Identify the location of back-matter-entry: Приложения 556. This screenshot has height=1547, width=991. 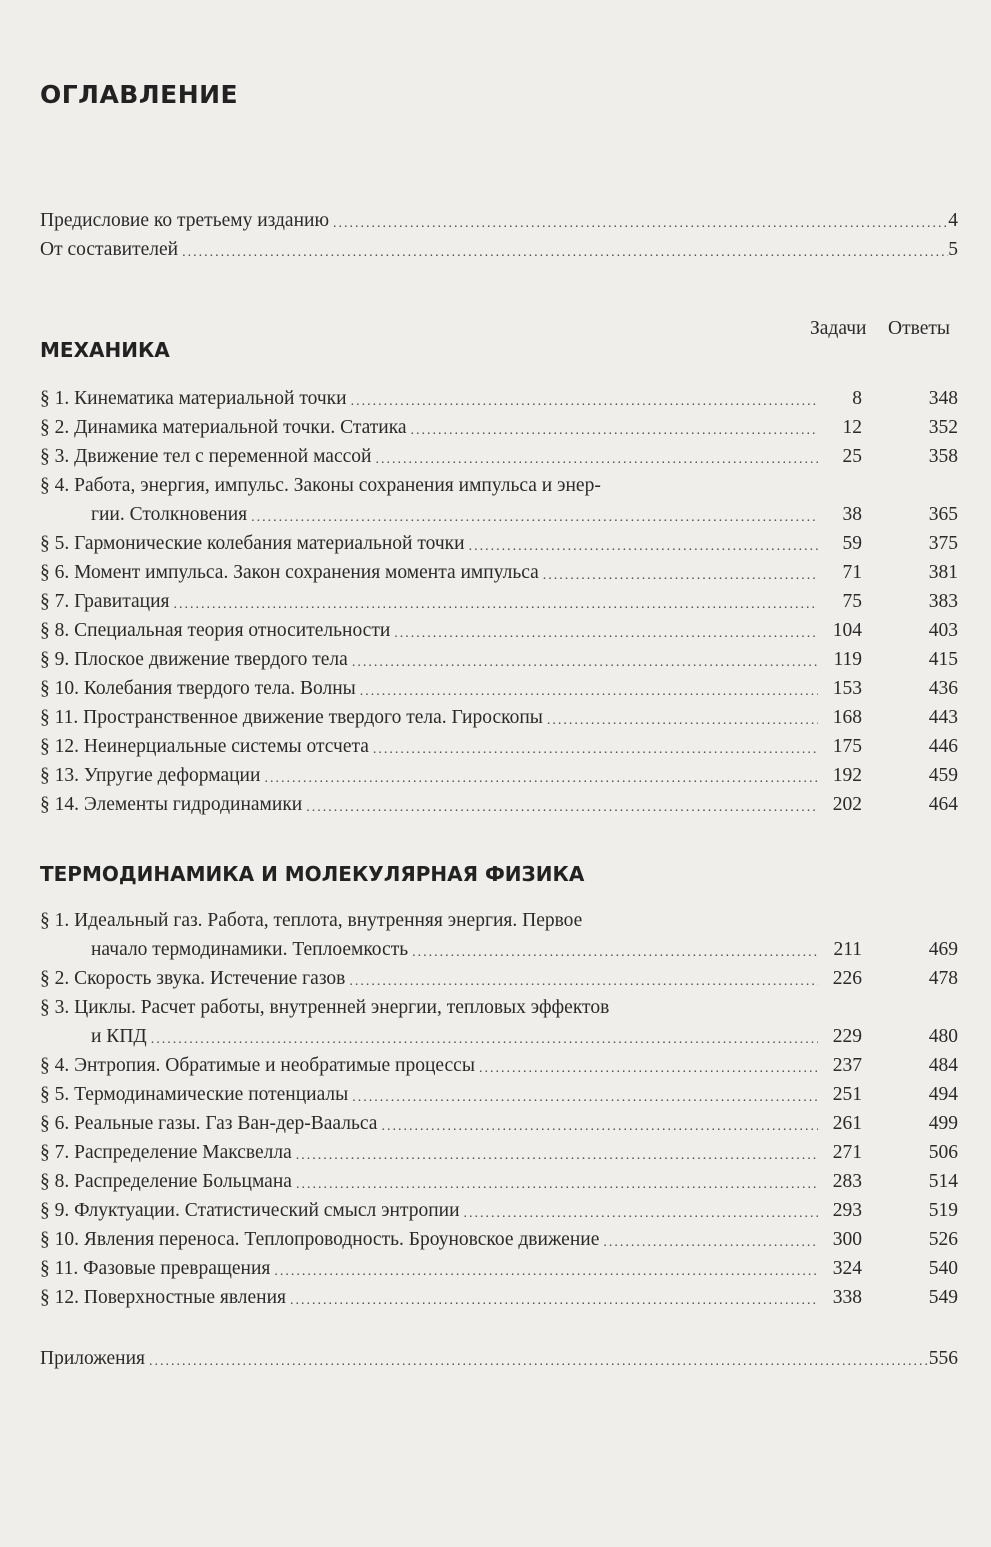
(499, 1358).